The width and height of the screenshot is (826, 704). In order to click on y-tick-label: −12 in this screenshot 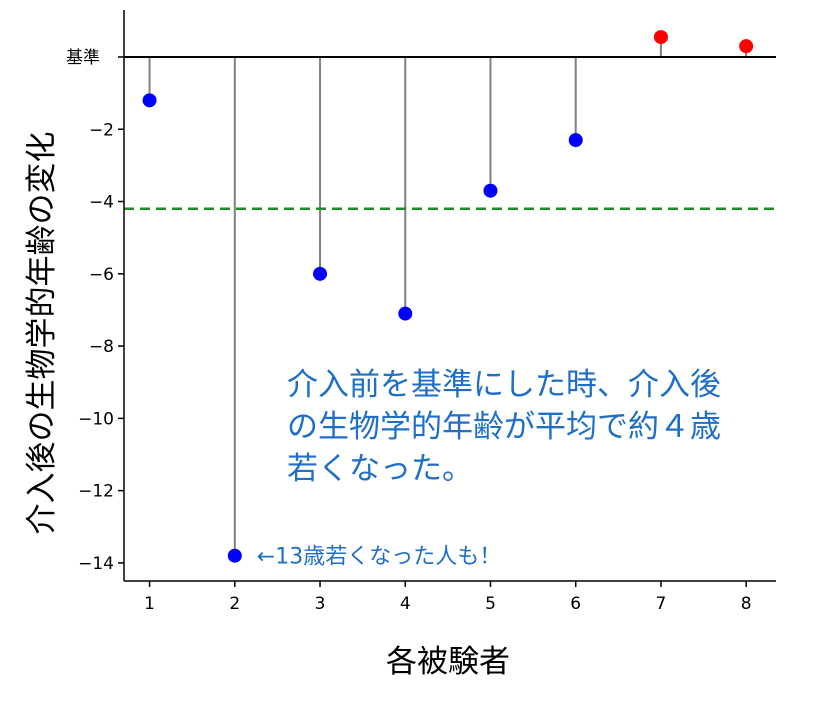, I will do `click(96, 492)`.